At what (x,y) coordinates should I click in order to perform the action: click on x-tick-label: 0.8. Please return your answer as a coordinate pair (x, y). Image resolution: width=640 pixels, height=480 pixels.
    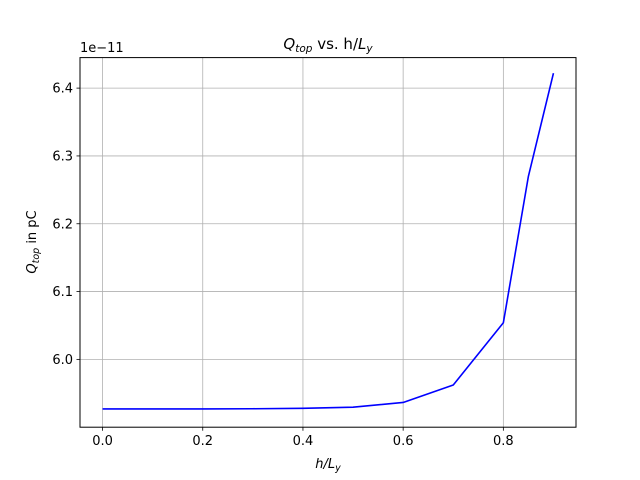
    Looking at the image, I should click on (503, 441).